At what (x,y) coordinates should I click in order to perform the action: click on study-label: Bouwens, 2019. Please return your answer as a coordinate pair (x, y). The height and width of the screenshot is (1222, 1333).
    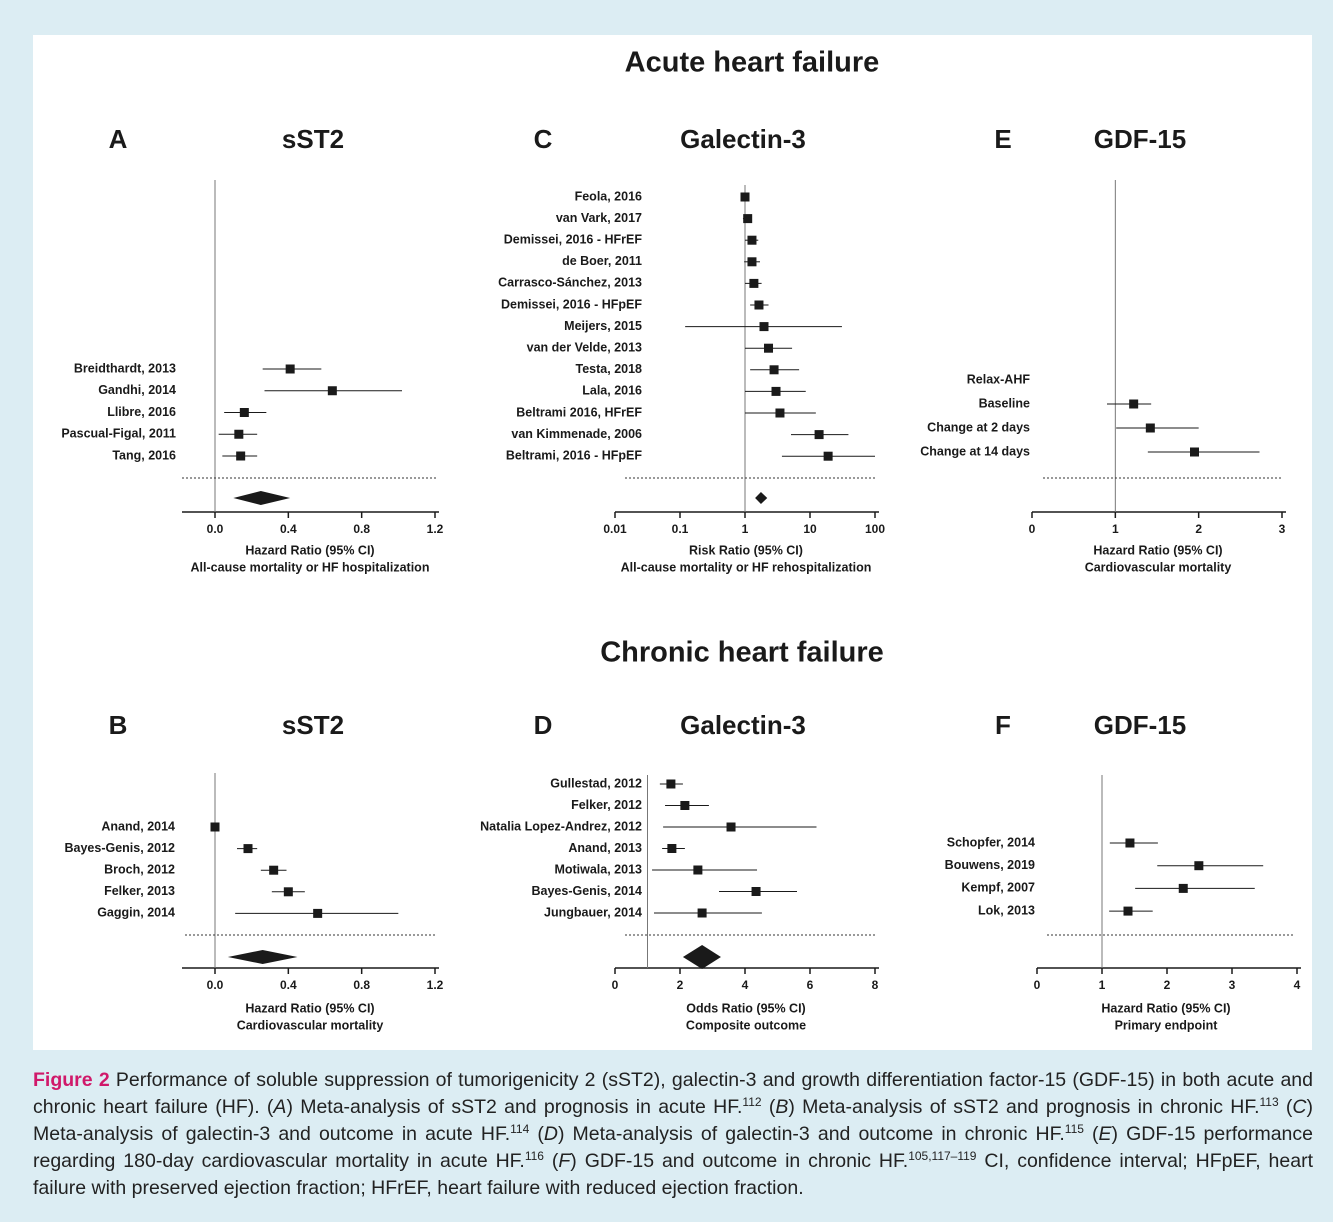
    Looking at the image, I should click on (990, 865).